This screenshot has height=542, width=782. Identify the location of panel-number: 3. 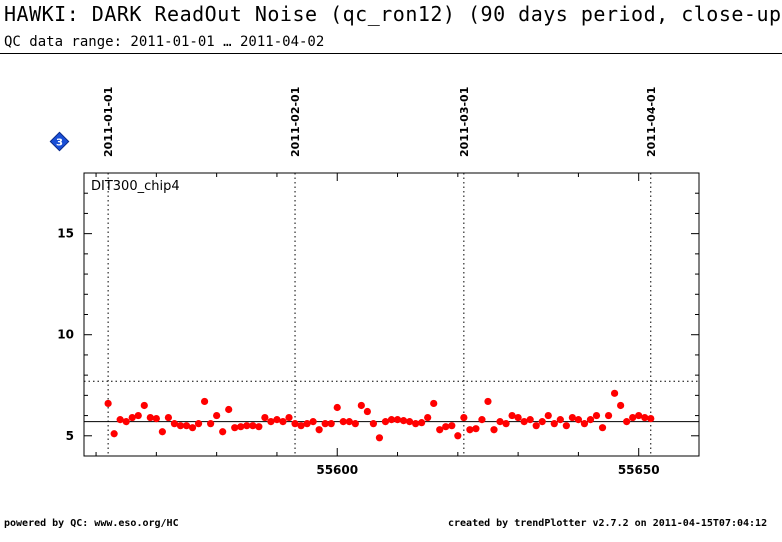
(59, 143).